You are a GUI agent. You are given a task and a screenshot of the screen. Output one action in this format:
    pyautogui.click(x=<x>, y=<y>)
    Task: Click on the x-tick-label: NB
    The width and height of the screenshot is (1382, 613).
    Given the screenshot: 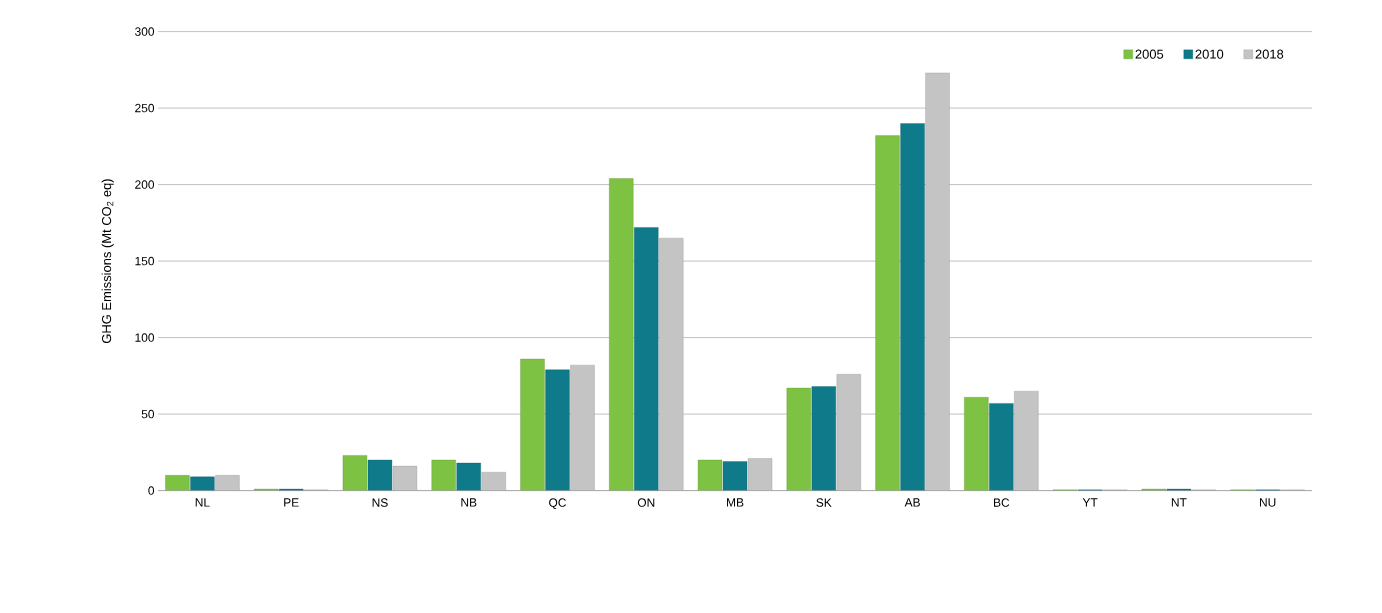 What is the action you would take?
    pyautogui.click(x=469, y=502)
    